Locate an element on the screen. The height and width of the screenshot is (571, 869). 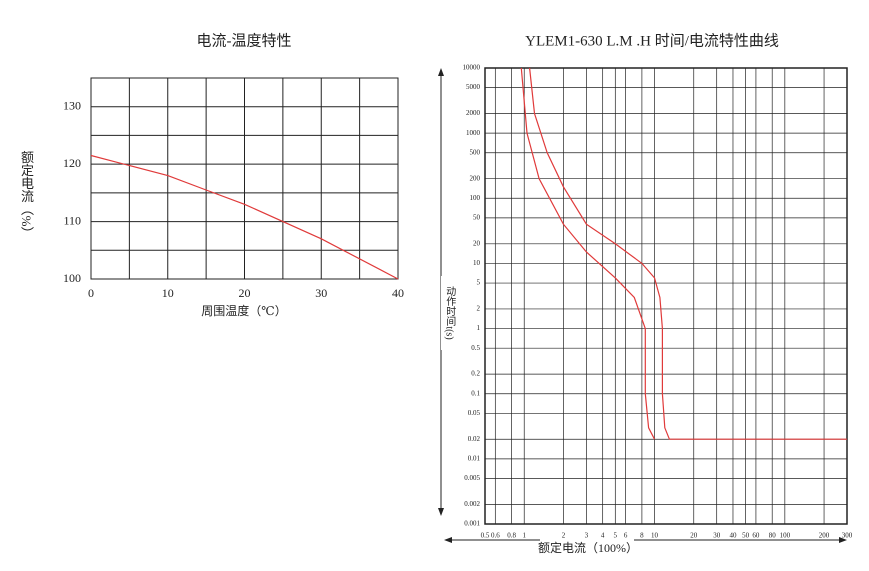
y-tick-label: 2000 is located at coordinates (473, 113).